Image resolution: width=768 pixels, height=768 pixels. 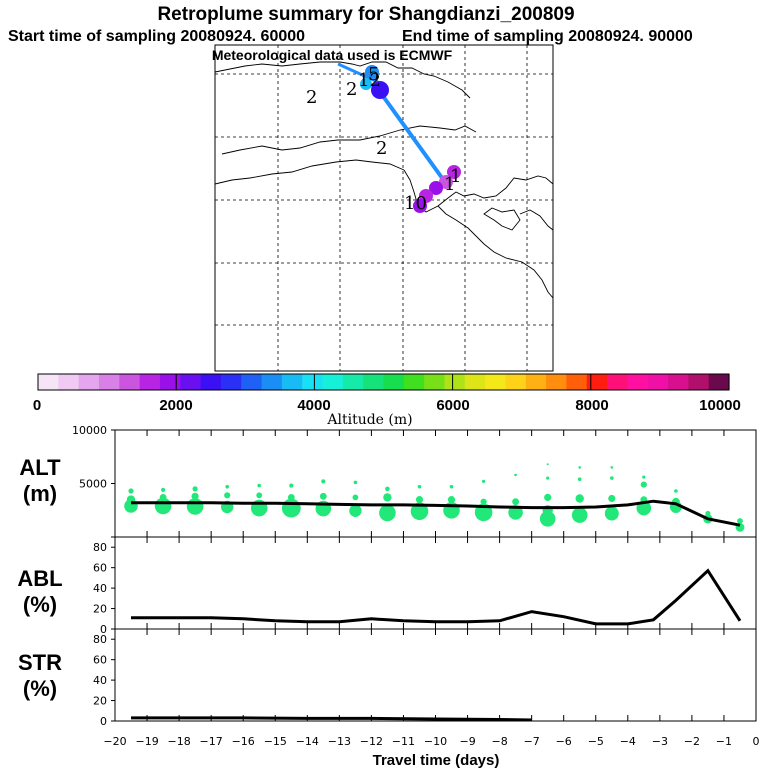 I want to click on x-tick-label: −20, so click(x=114, y=741).